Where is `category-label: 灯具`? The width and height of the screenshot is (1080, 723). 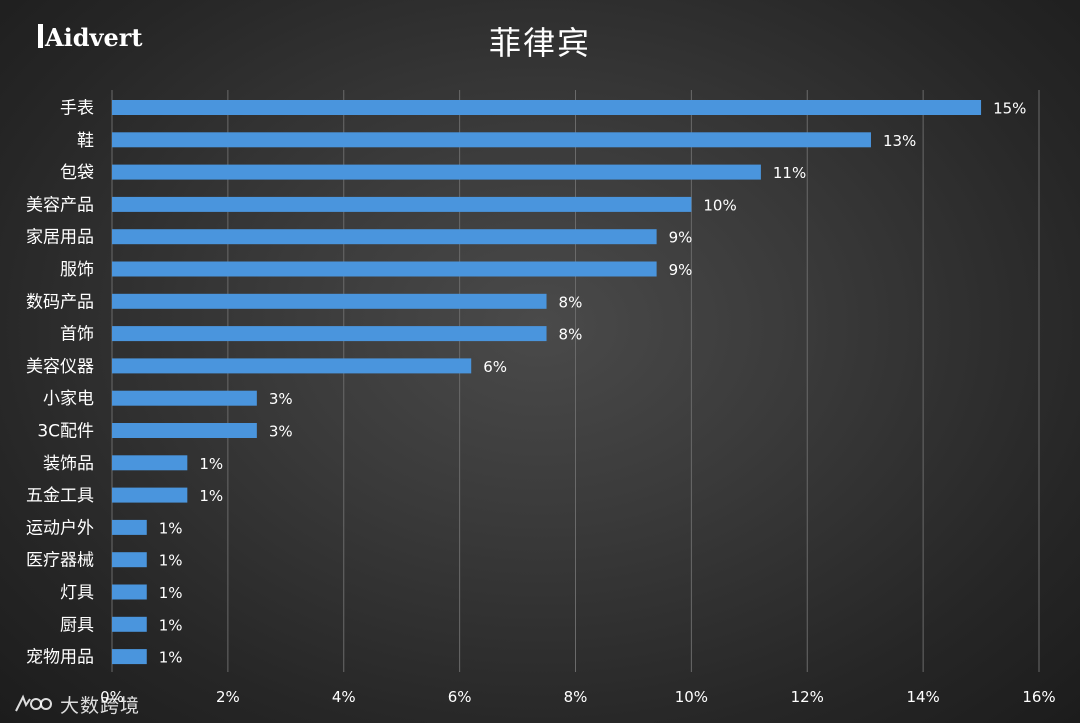 category-label: 灯具 is located at coordinates (77, 593).